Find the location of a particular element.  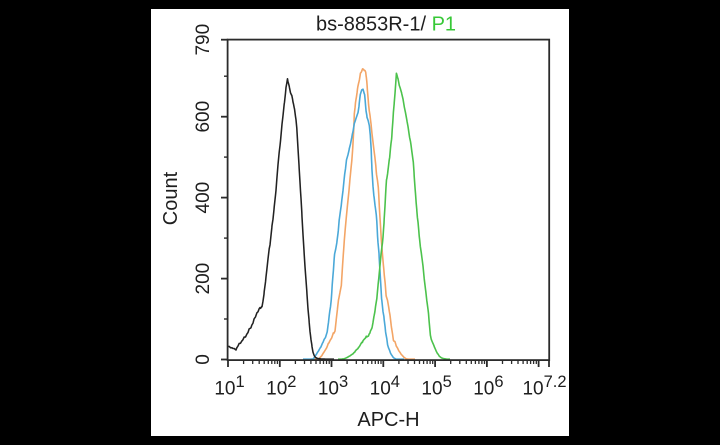

svg-text: Count is located at coordinates (171, 198).